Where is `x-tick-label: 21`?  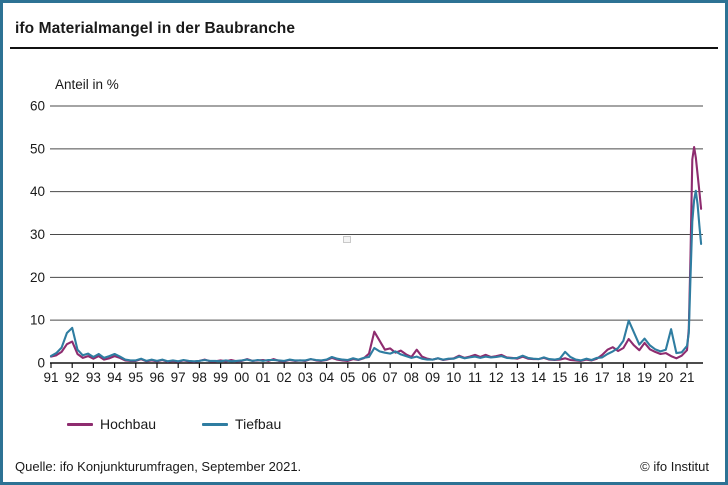
x-tick-label: 21 is located at coordinates (686, 377).